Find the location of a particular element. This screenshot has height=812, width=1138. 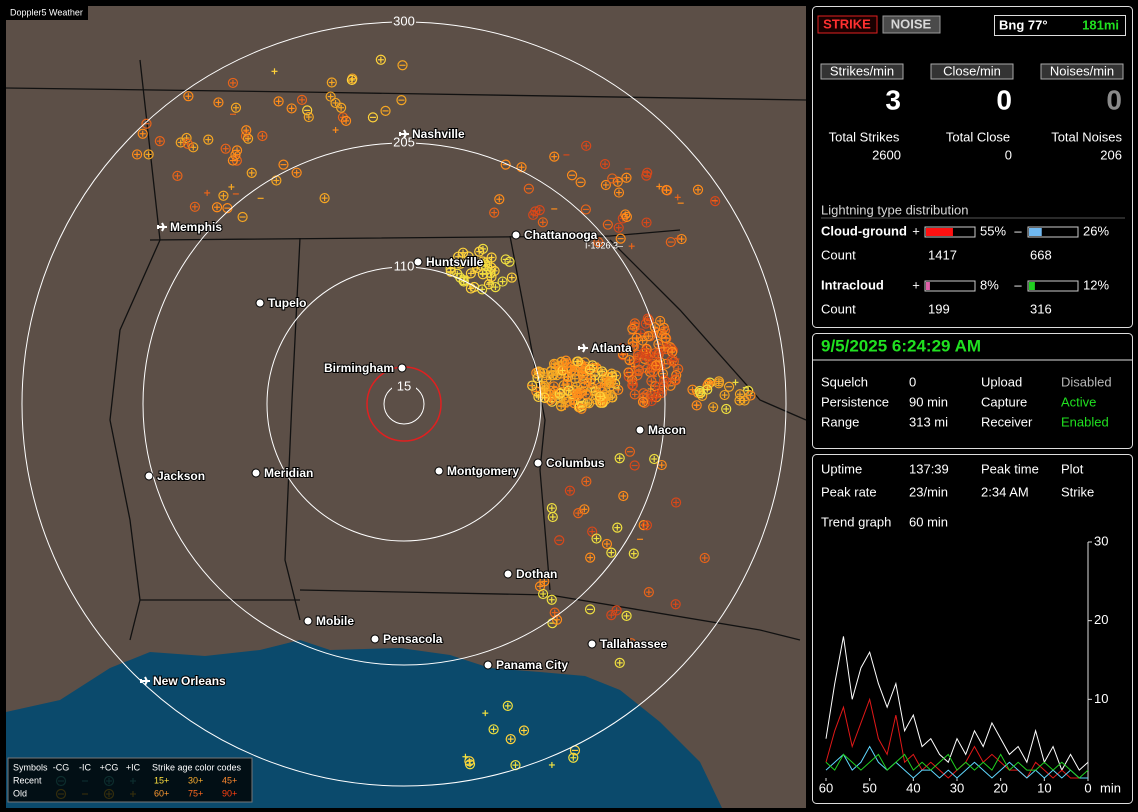

setting: Capture is located at coordinates (1004, 401).